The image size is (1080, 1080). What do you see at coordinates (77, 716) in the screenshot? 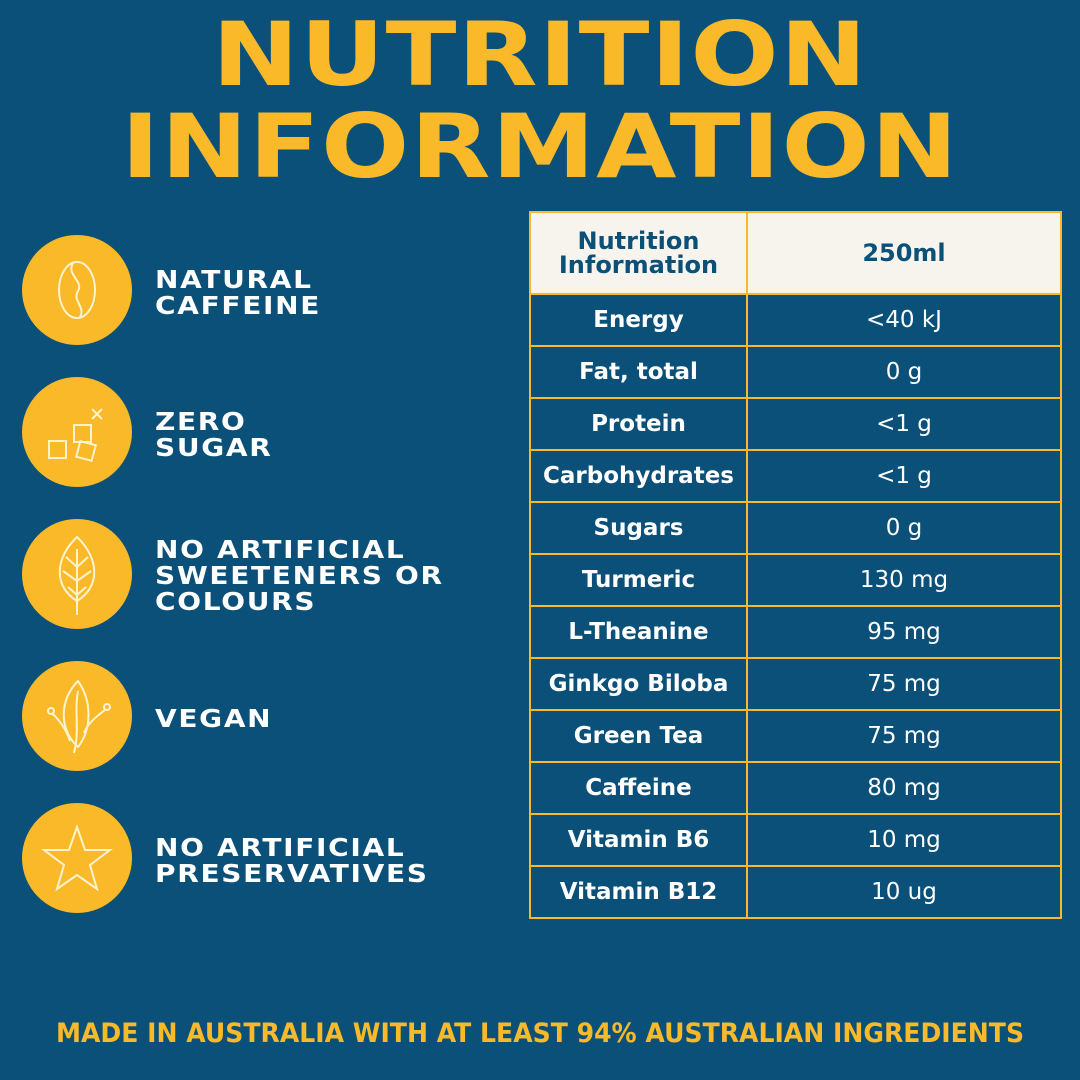
I see `vegan-leaf-icon` at bounding box center [77, 716].